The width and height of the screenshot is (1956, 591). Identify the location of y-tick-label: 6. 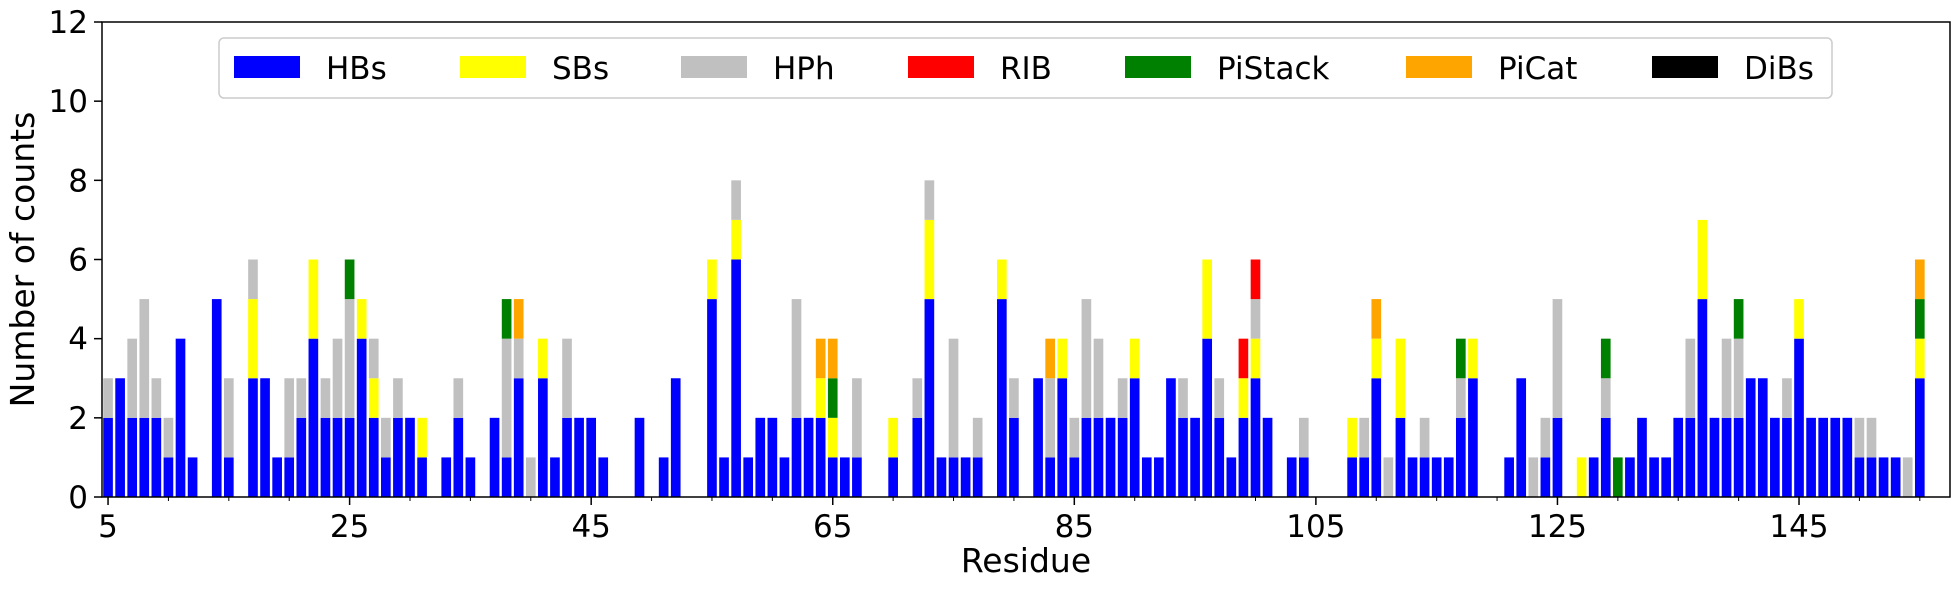
(78, 261).